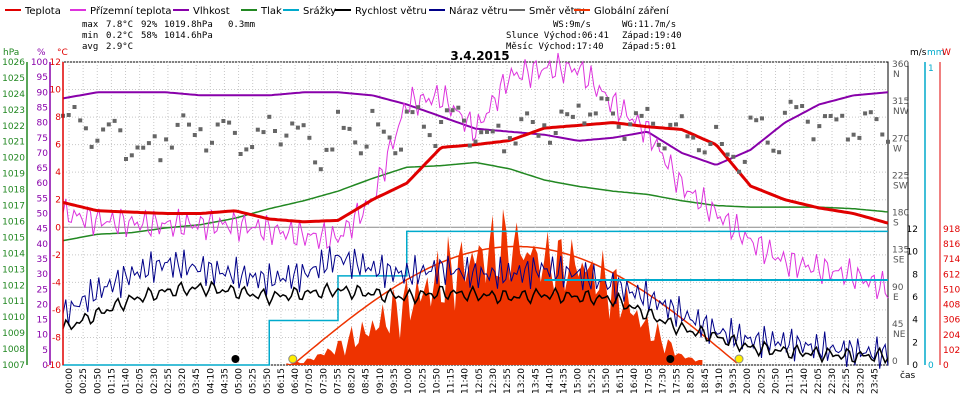  I want to click on tick-pct: 85, so click(42, 108).